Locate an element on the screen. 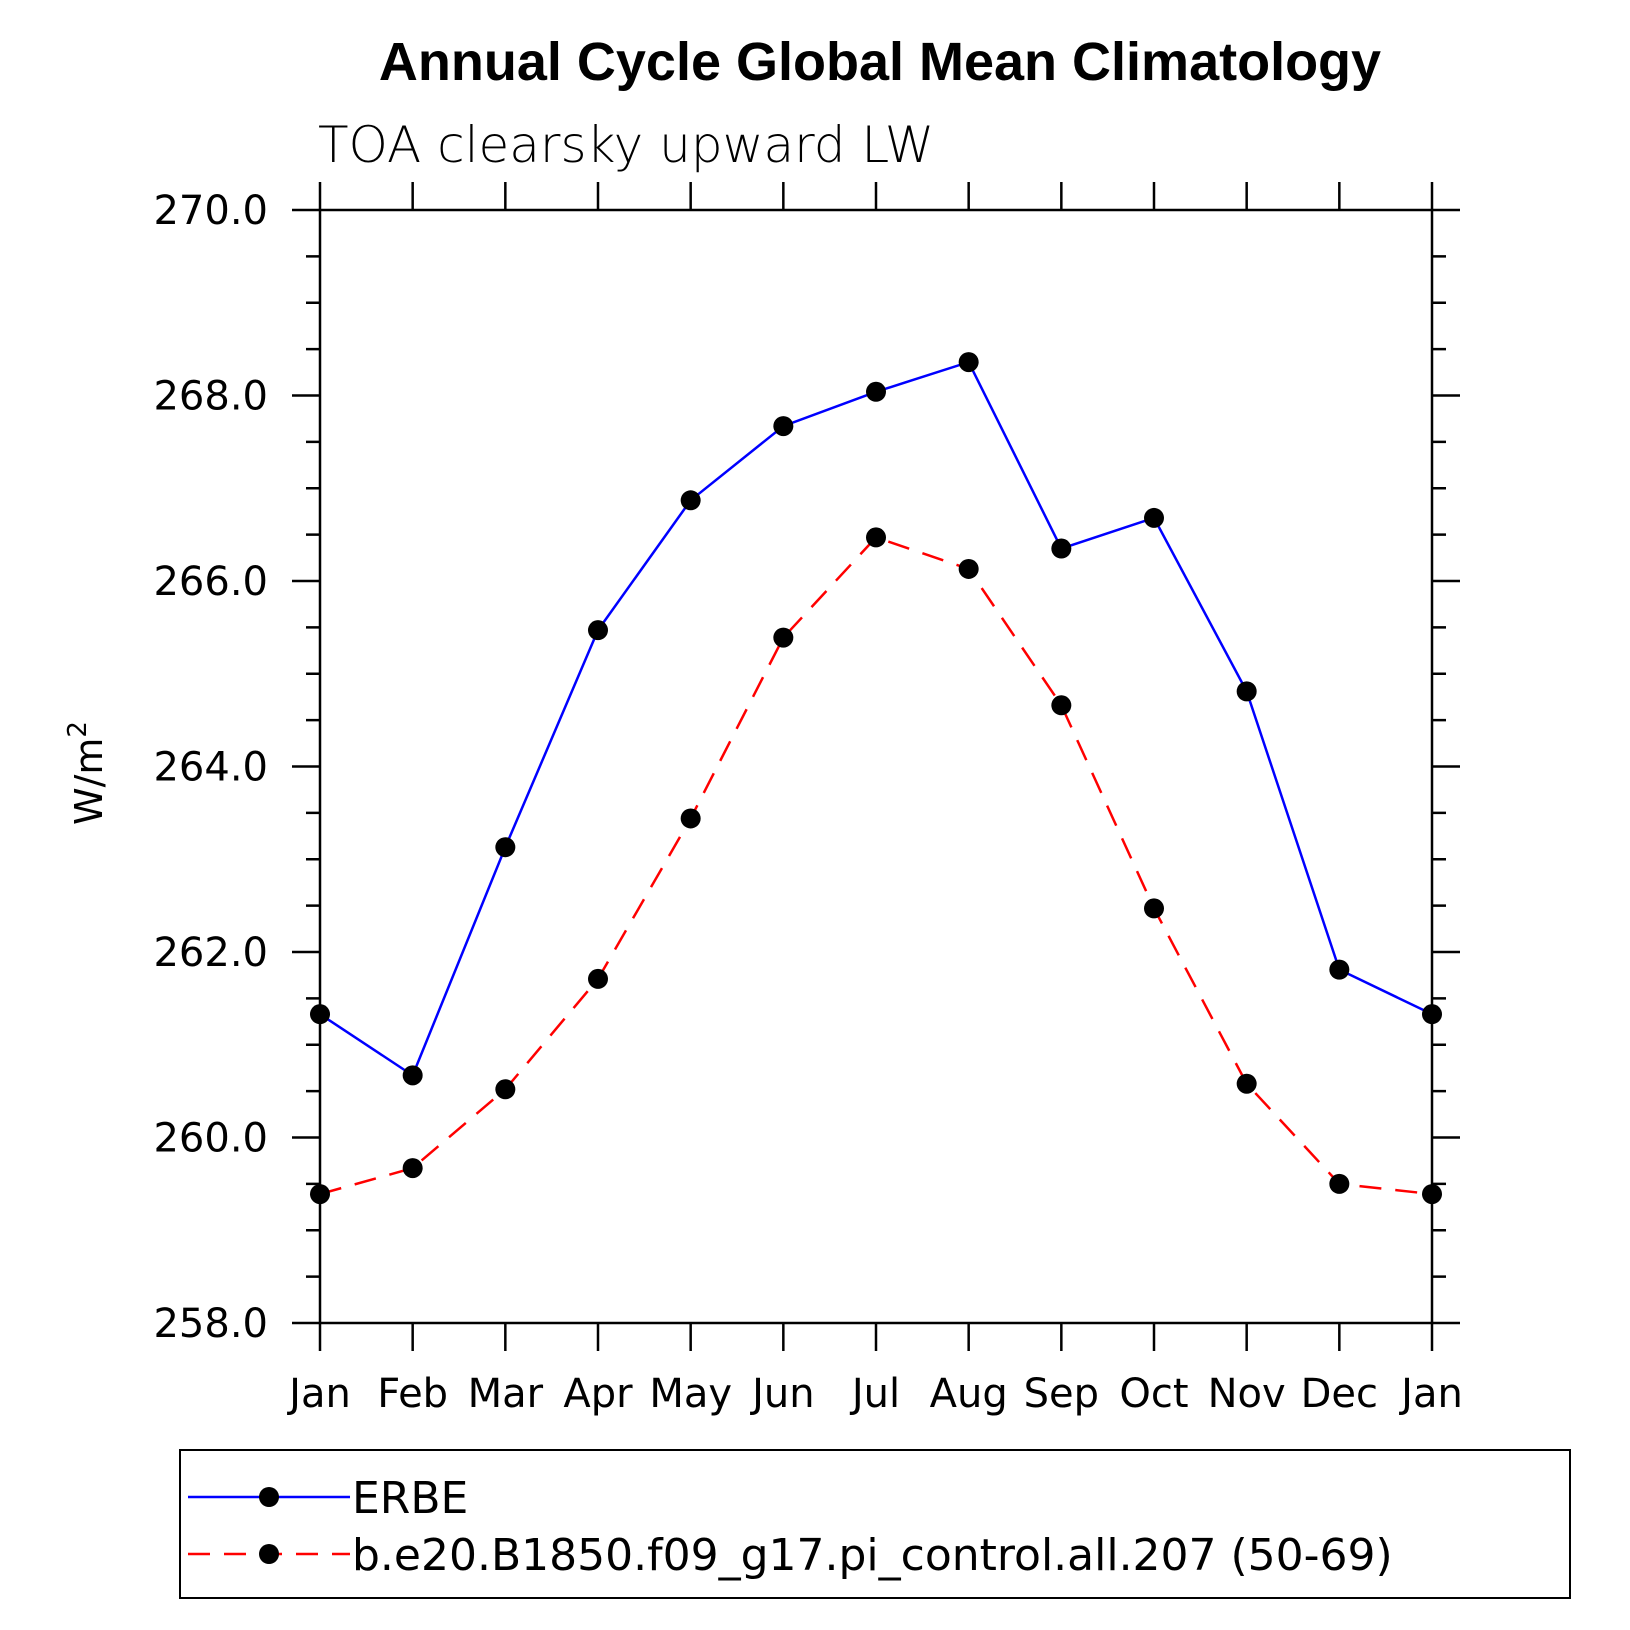 Image resolution: width=1630 pixels, height=1630 pixels. y-tick-labels: 258.0 260.0 262.0 264.0 266.0 268.0 270.0 is located at coordinates (210, 767).